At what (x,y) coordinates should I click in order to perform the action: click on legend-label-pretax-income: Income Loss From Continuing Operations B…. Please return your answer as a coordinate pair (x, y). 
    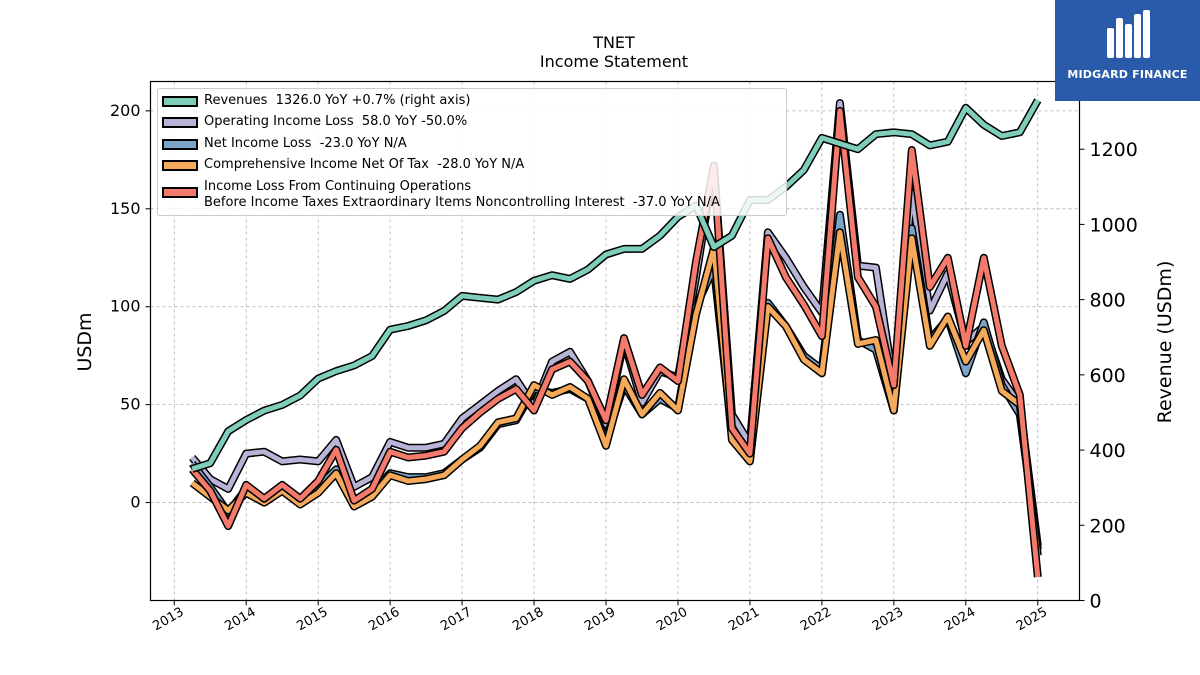
    Looking at the image, I should click on (462, 194).